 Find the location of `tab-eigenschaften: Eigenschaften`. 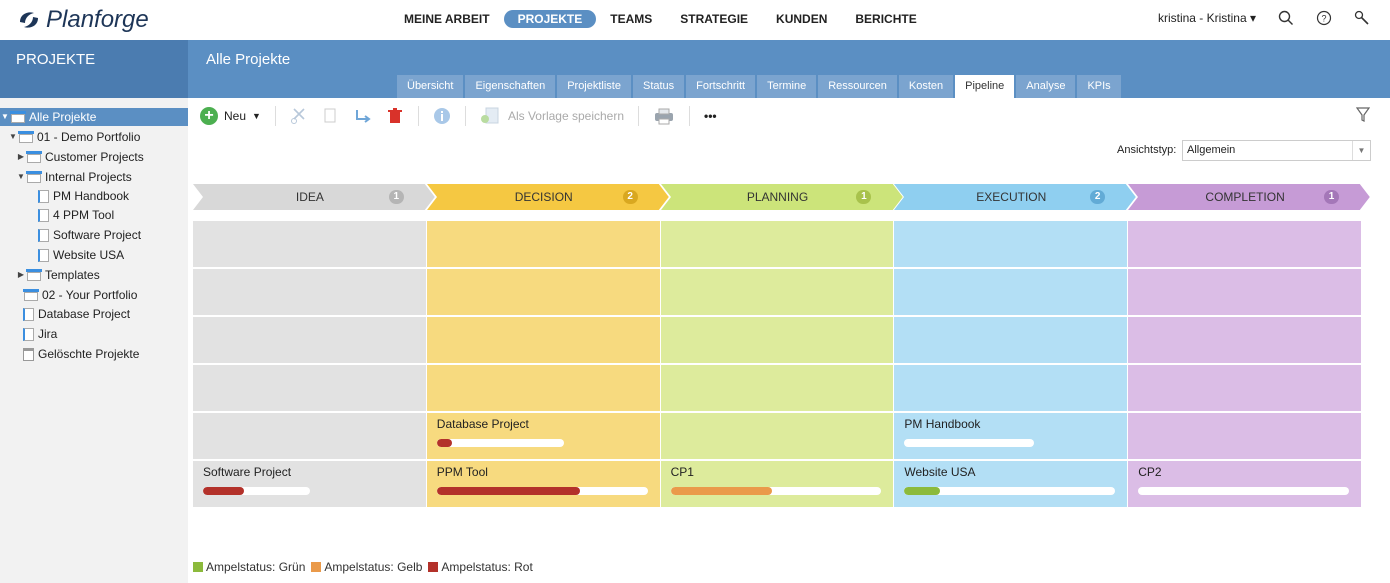

tab-eigenschaften: Eigenschaften is located at coordinates (510, 86).